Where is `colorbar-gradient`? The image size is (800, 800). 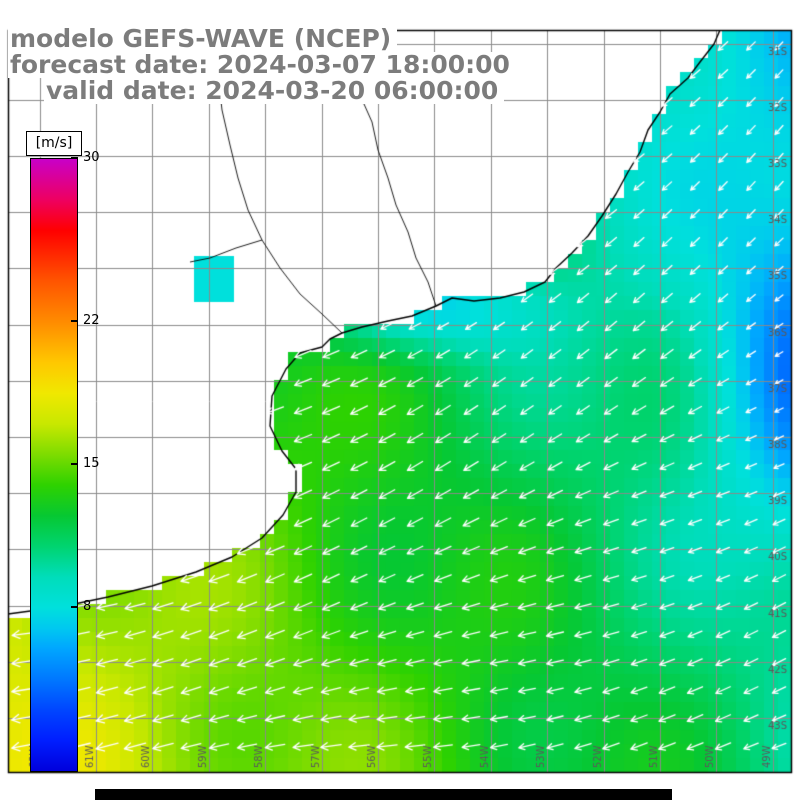 colorbar-gradient is located at coordinates (54, 465).